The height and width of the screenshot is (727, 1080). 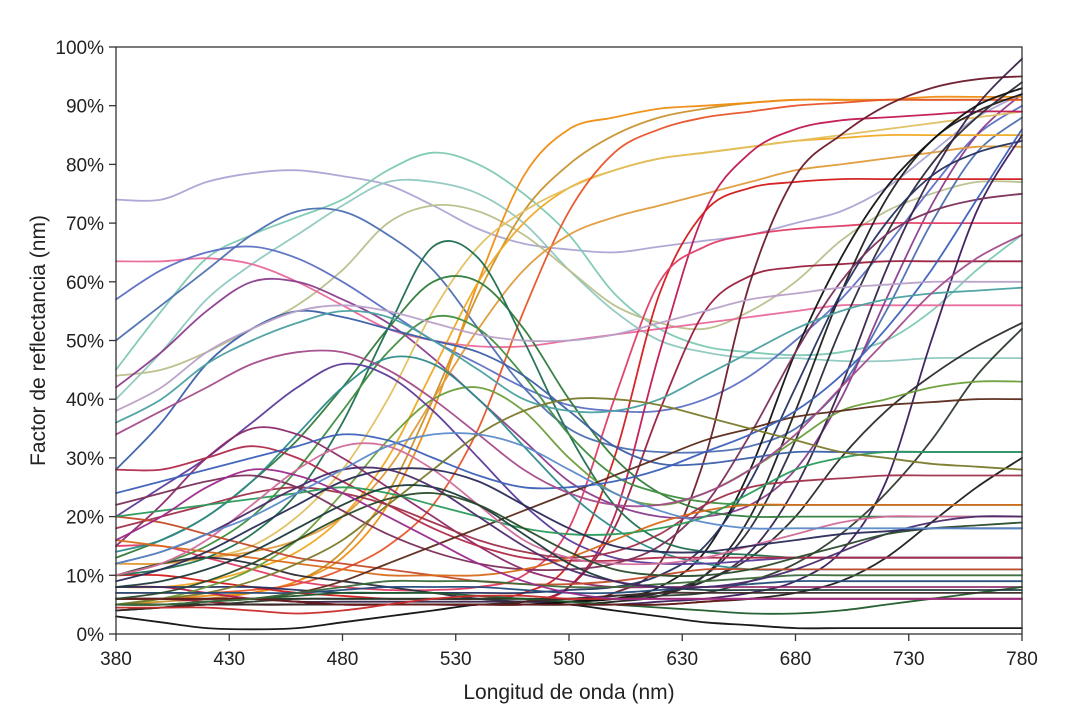 What do you see at coordinates (85, 459) in the screenshot?
I see `y-tick-label: 30%` at bounding box center [85, 459].